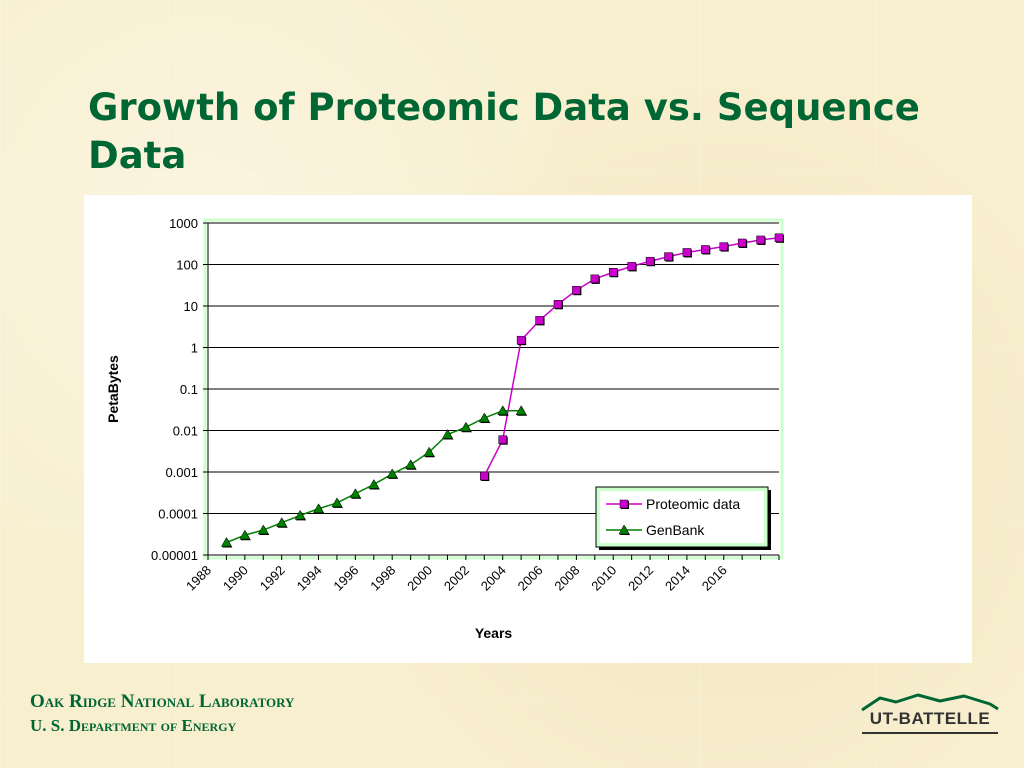 The width and height of the screenshot is (1024, 768). Describe the element at coordinates (345, 578) in the screenshot. I see `x-tick-label: 1996` at that location.